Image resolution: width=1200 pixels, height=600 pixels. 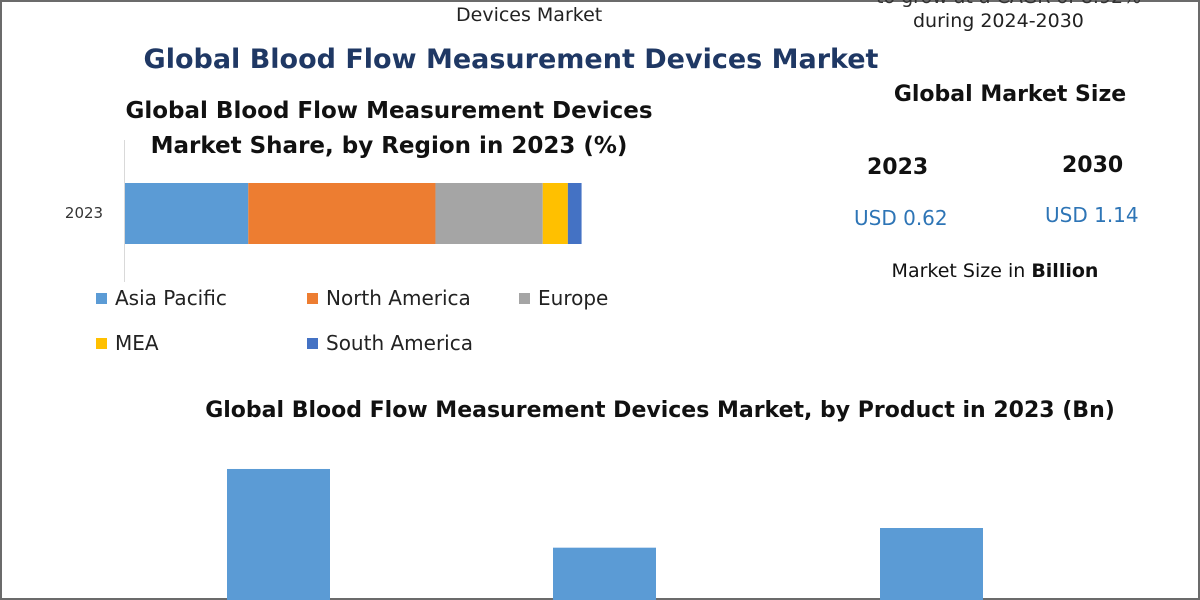 I want to click on region-bar-segment-mea, so click(x=555, y=213).